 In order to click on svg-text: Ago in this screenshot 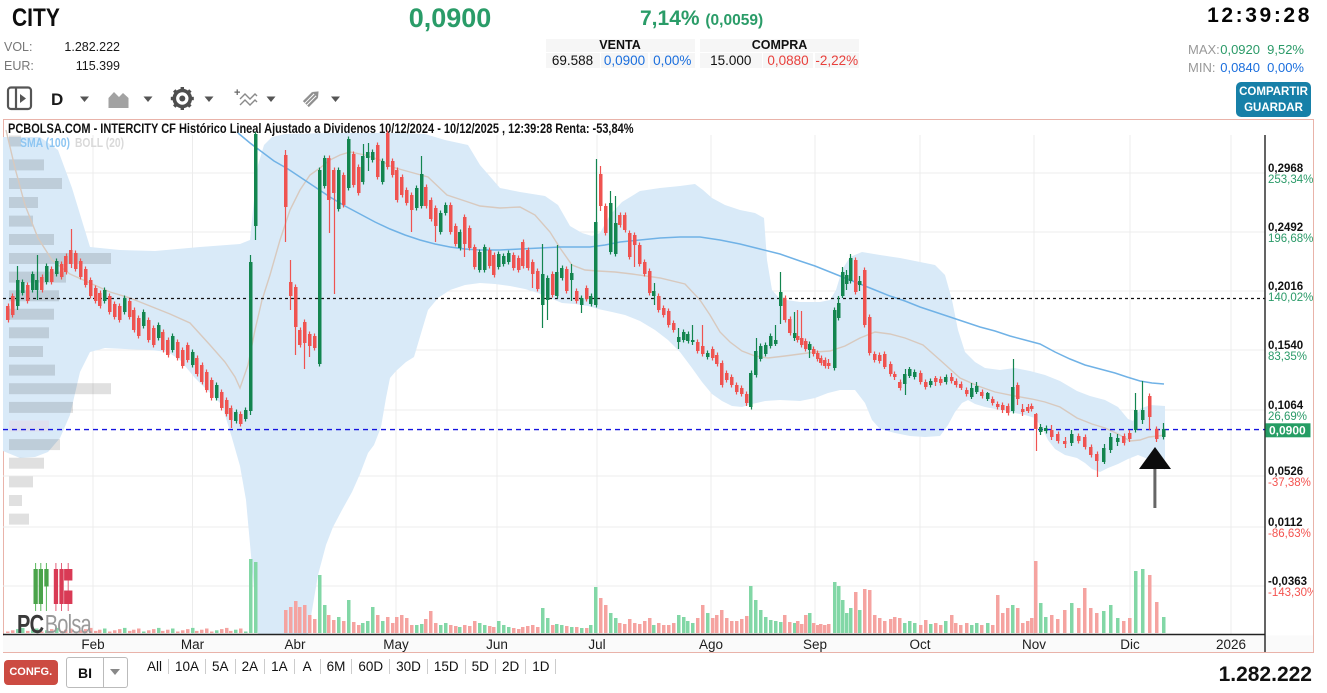, I will do `click(711, 644)`.